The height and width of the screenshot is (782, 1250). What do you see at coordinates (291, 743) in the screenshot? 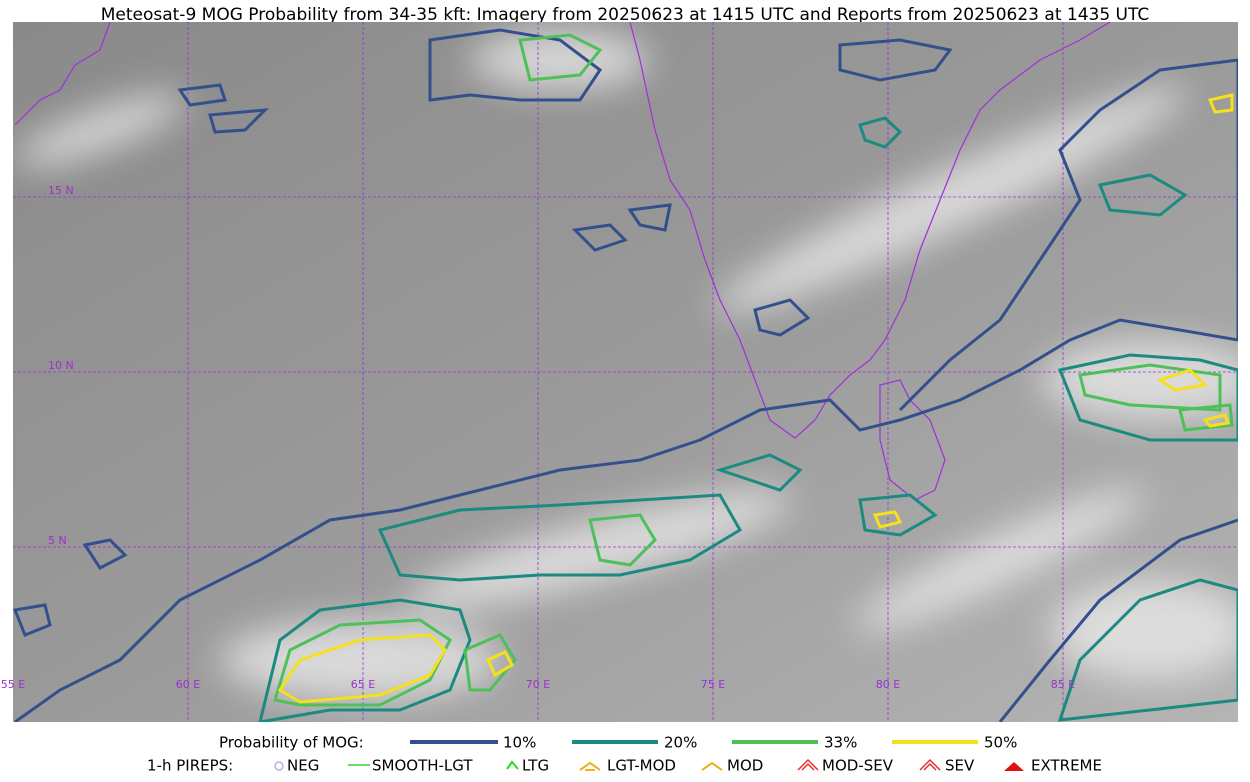
I see `legend-title: Probability of MOG:` at bounding box center [291, 743].